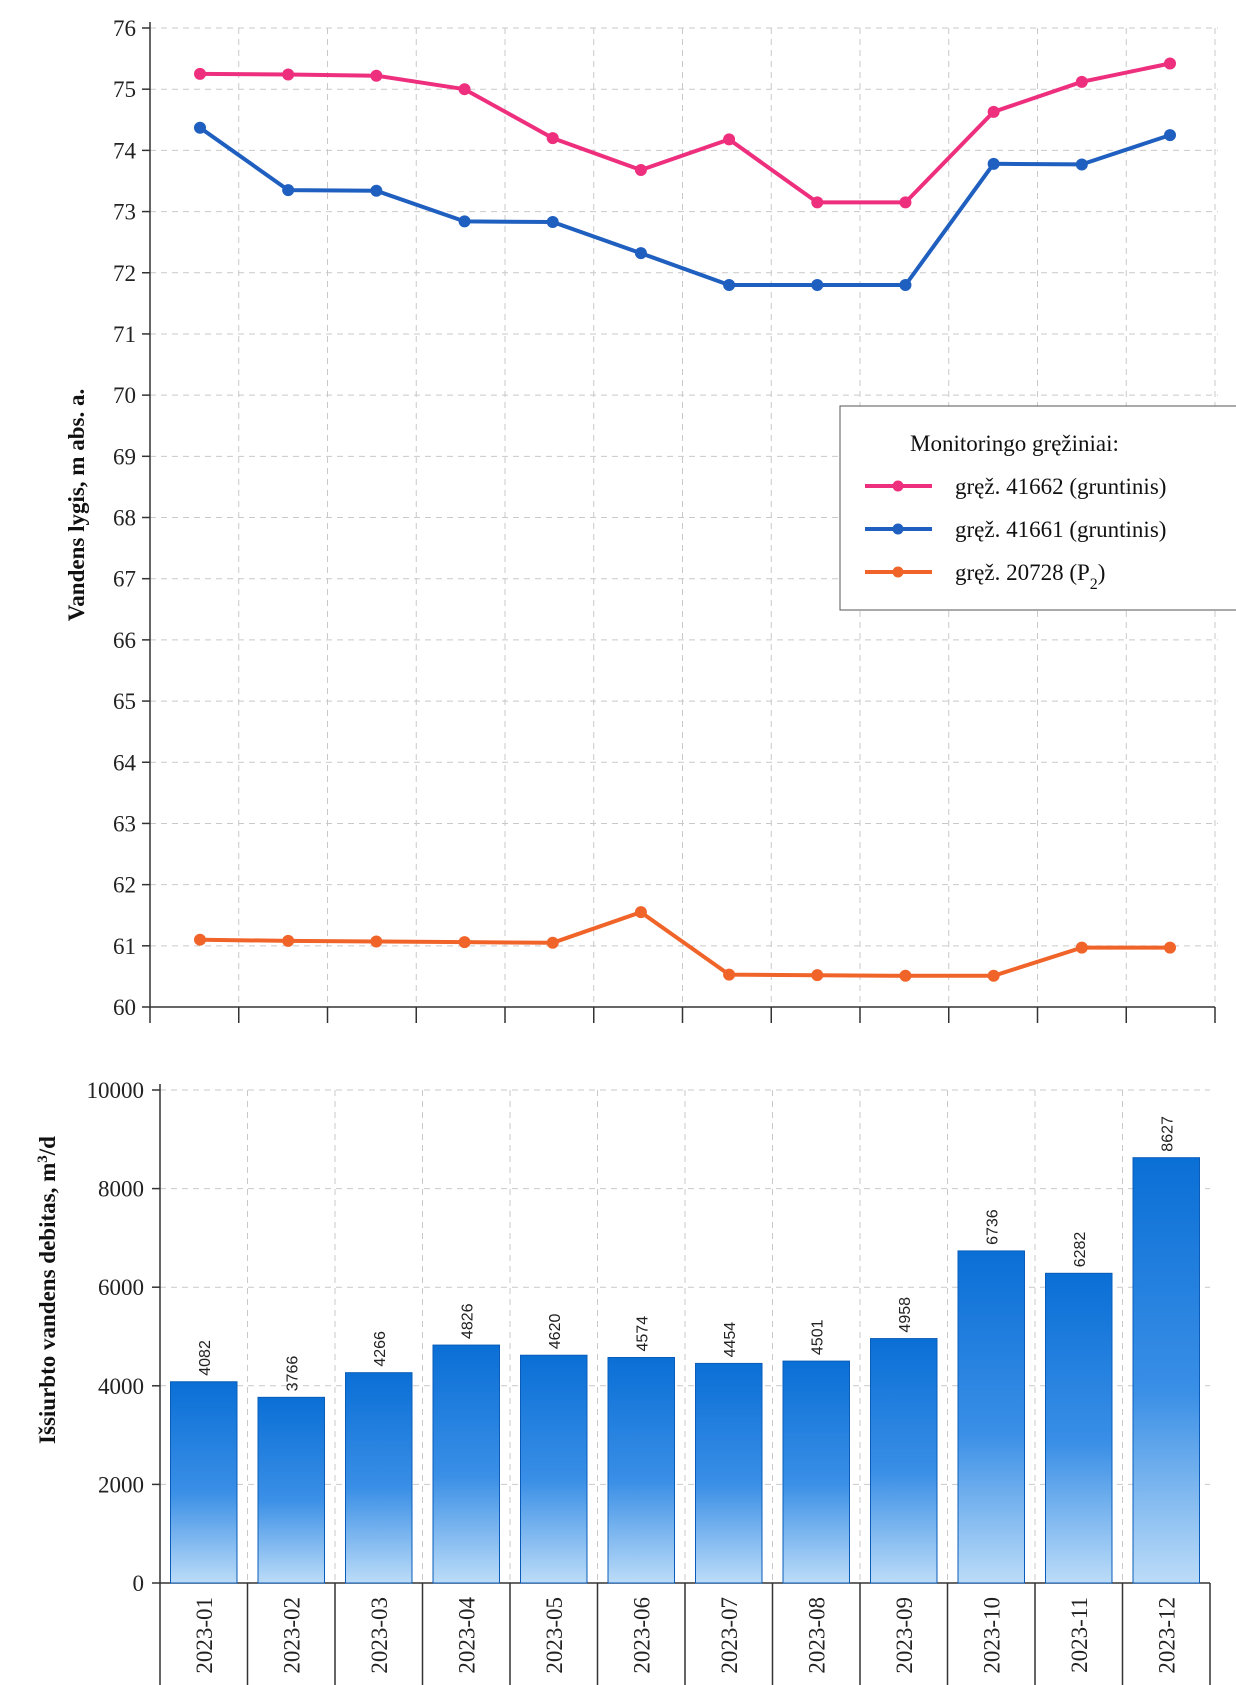 This screenshot has height=1685, width=1236. Describe the element at coordinates (124, 334) in the screenshot. I see `line-y-tick-label: 71` at that location.